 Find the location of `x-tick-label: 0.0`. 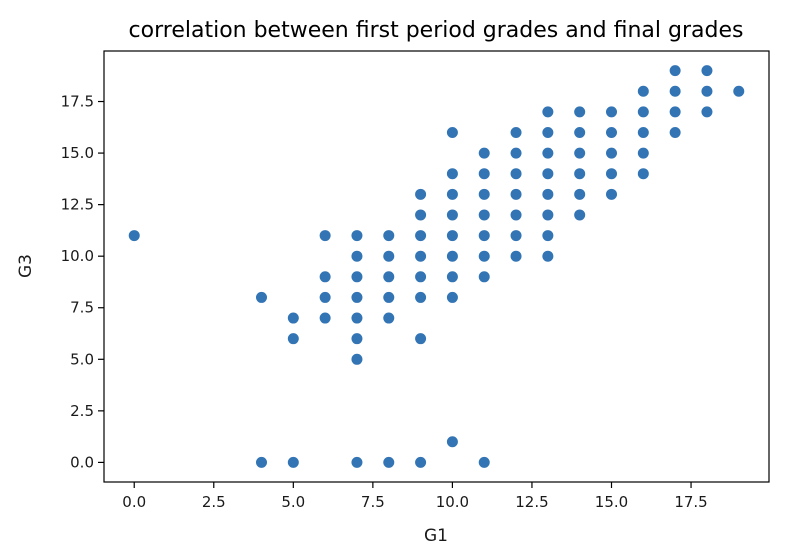

x-tick-label: 0.0 is located at coordinates (134, 502).